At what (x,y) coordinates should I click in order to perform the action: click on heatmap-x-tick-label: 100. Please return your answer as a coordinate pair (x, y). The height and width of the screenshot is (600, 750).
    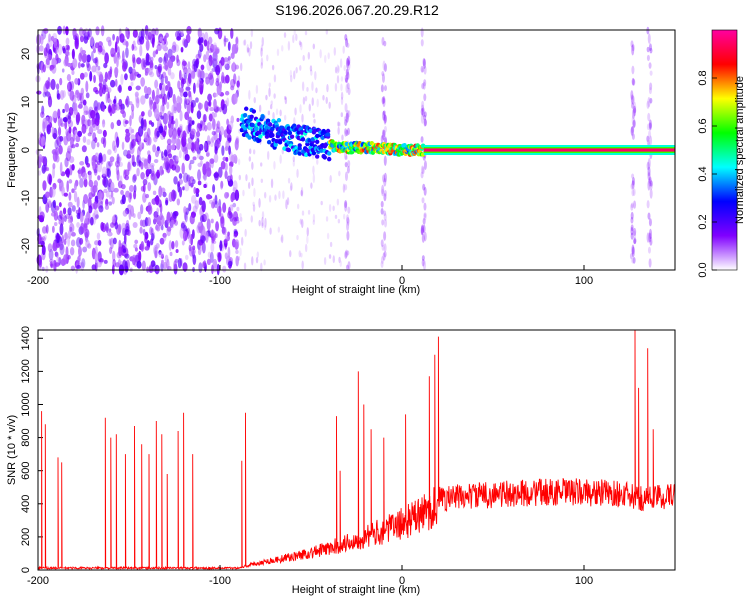
    Looking at the image, I should click on (584, 281).